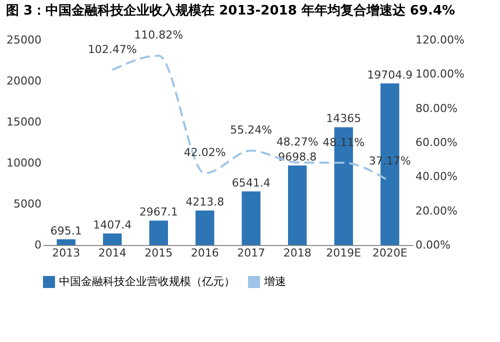 This screenshot has height=342, width=500. Describe the element at coordinates (28, 204) in the screenshot. I see `y-tick-label: 5000` at that location.